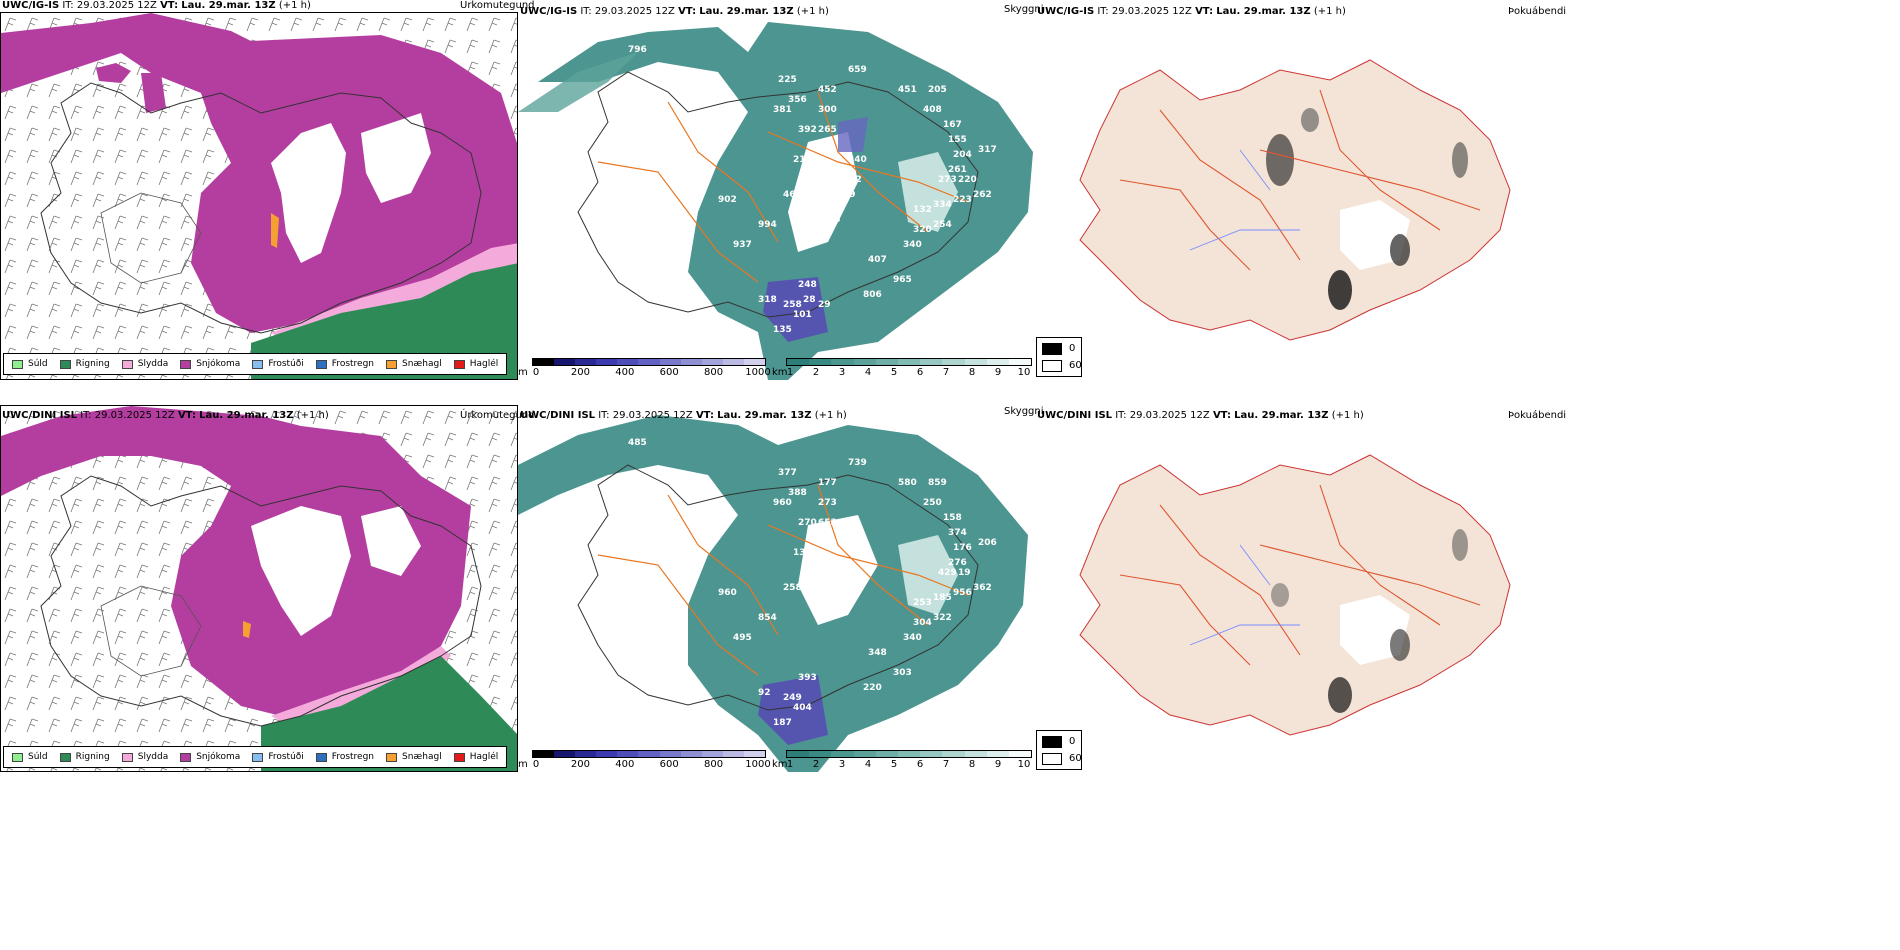 The image size is (1900, 950). I want to click on legend-swatch-light, so click(1052, 366).